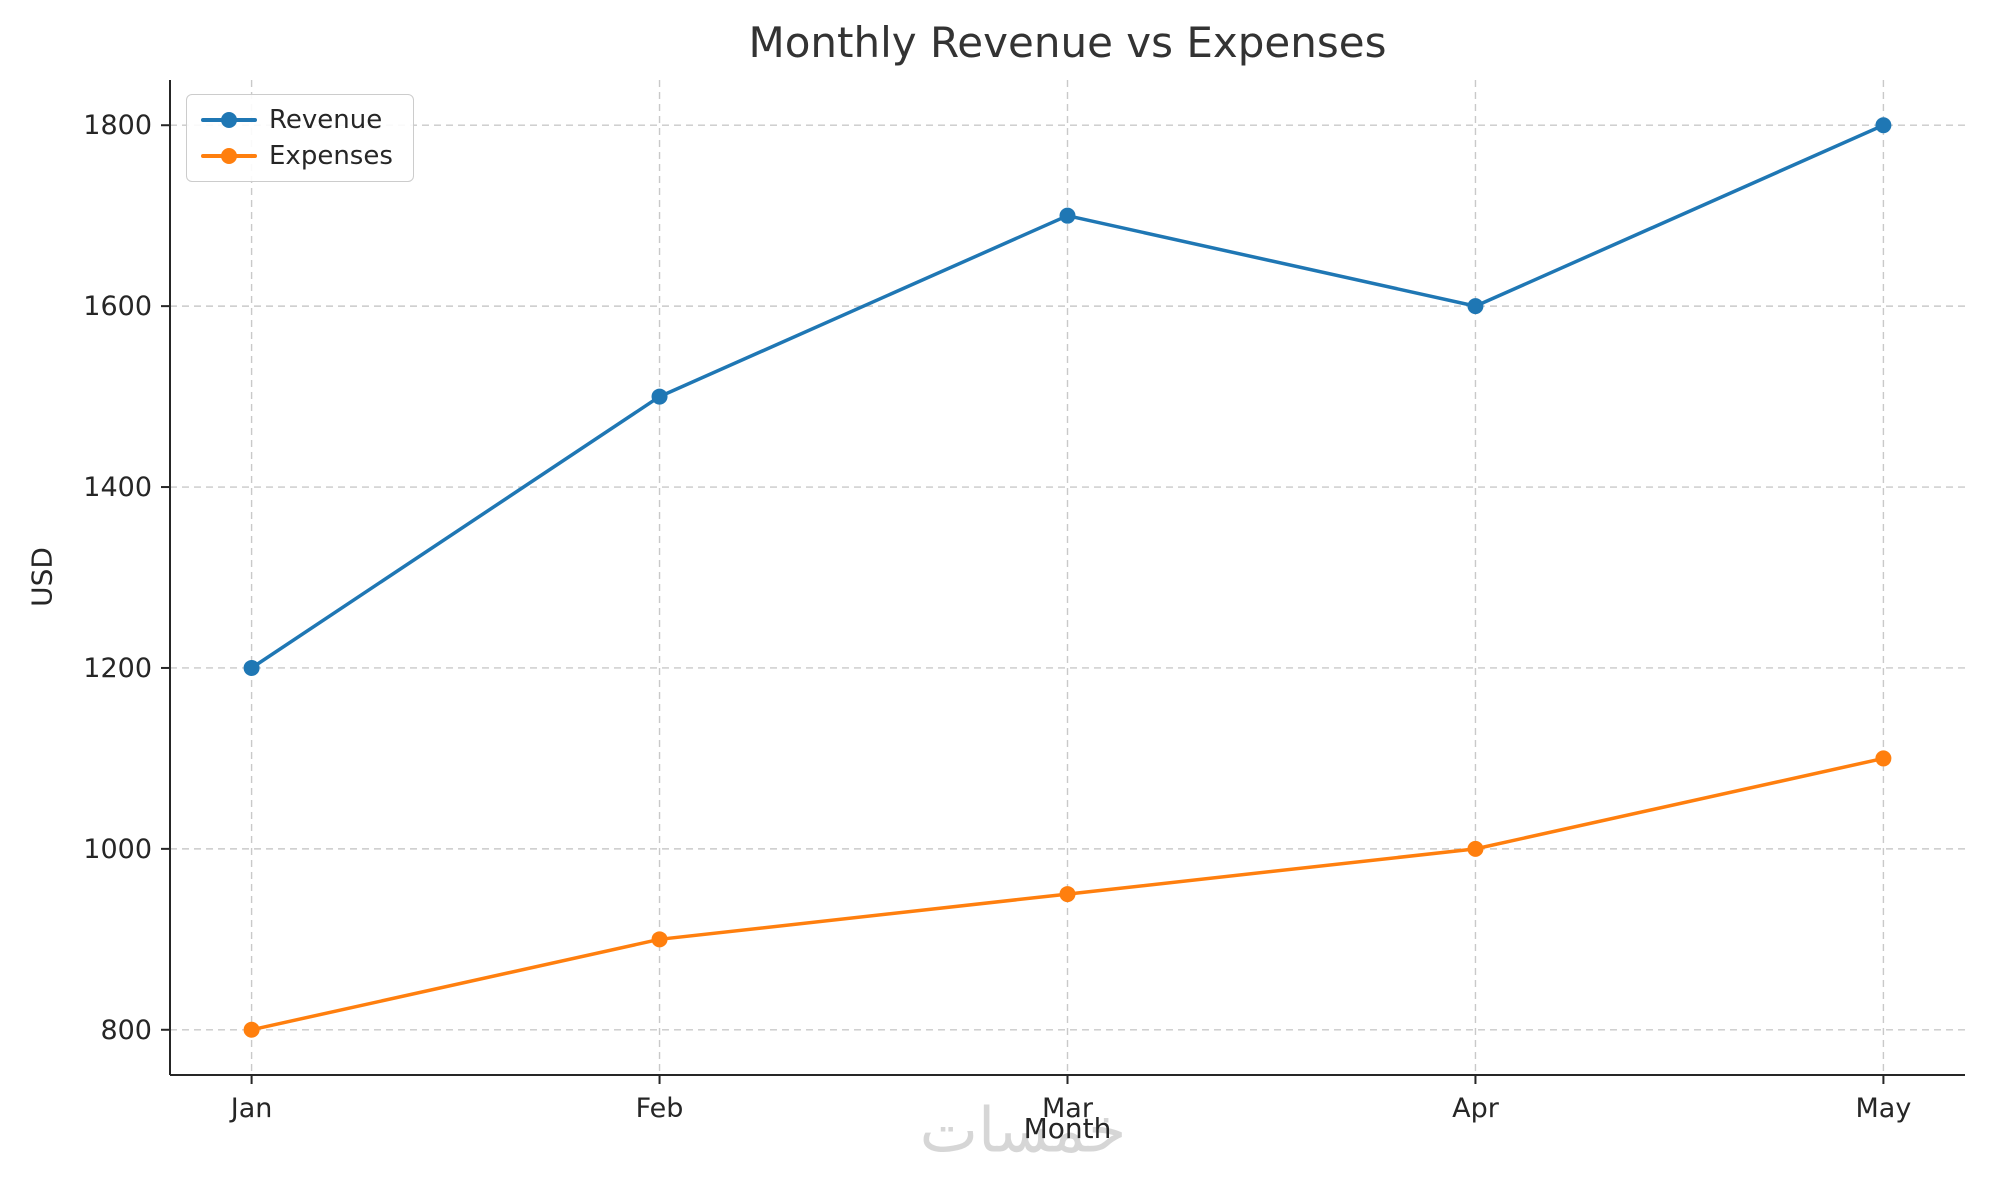 The width and height of the screenshot is (2000, 1200). What do you see at coordinates (126, 1030) in the screenshot?
I see `y-tick-label: 800` at bounding box center [126, 1030].